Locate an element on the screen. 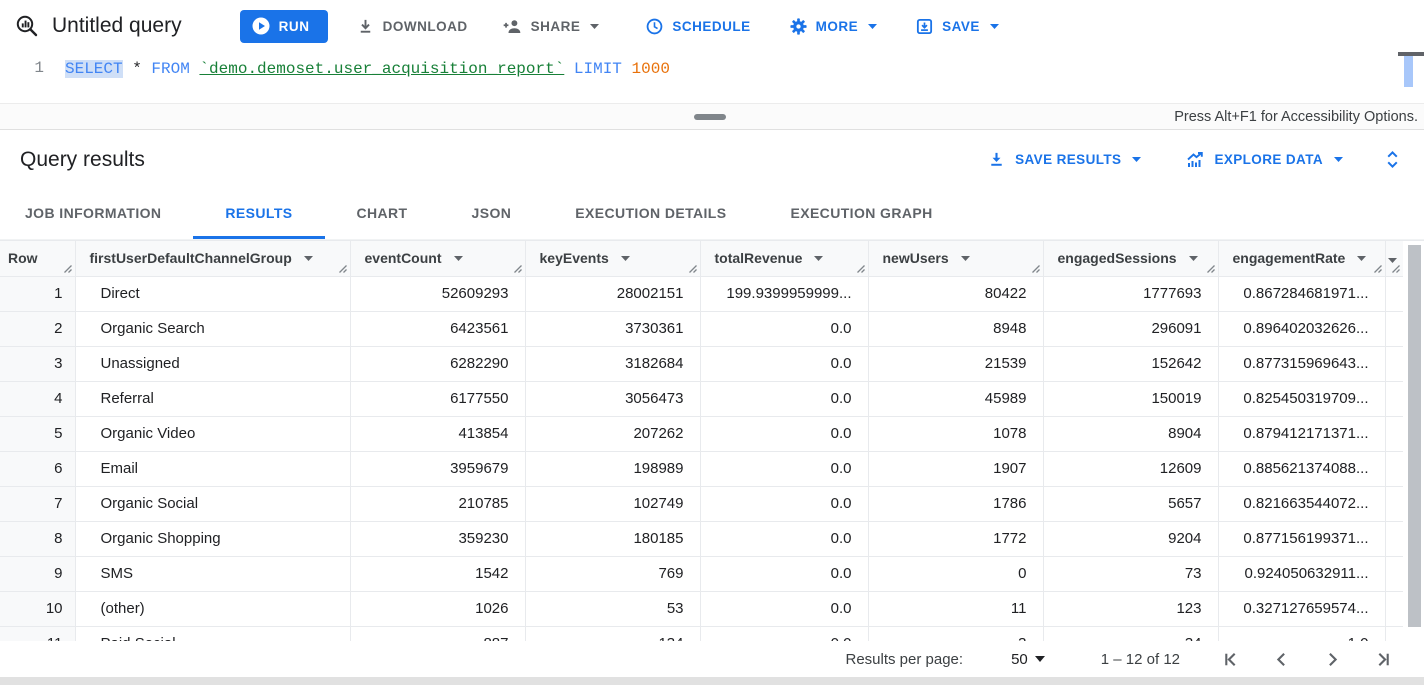  explore-data-label: EXPLORE DATA is located at coordinates (1268, 159).